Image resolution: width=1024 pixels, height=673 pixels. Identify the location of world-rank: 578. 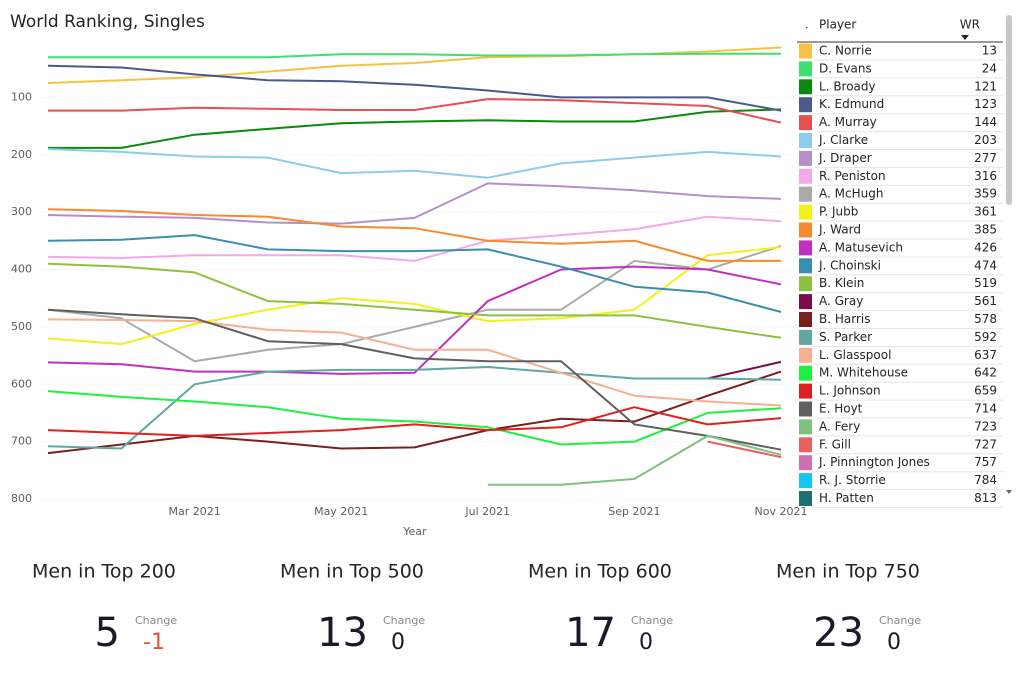
(985, 319).